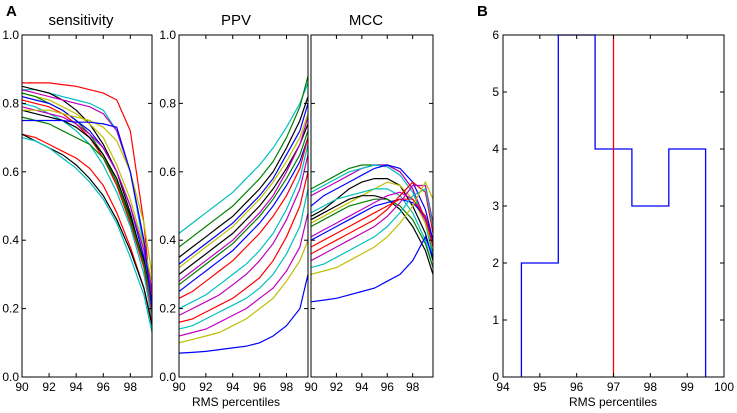 The image size is (737, 413). I want to click on ppv-title: PPV, so click(236, 20).